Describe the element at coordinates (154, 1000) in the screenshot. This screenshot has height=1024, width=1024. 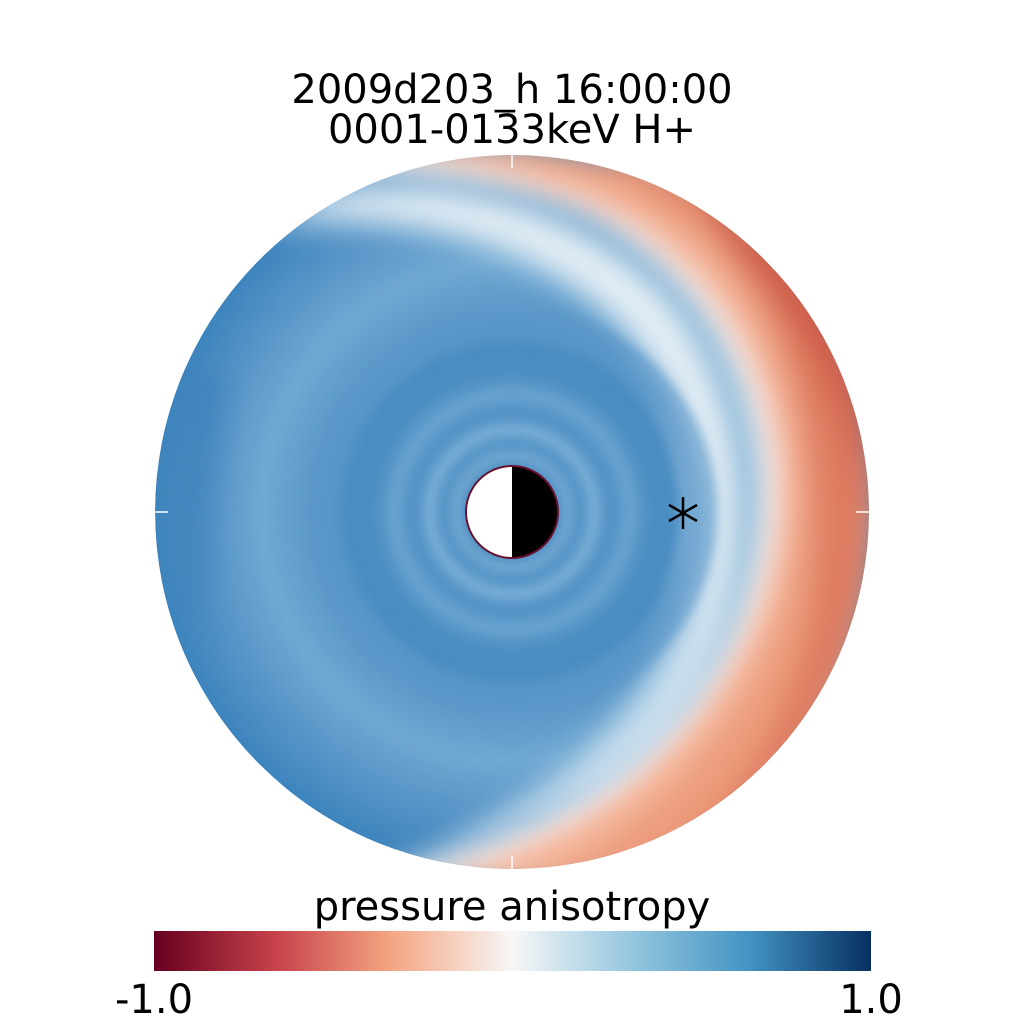
I see `colorbar-min-label: -1.0` at that location.